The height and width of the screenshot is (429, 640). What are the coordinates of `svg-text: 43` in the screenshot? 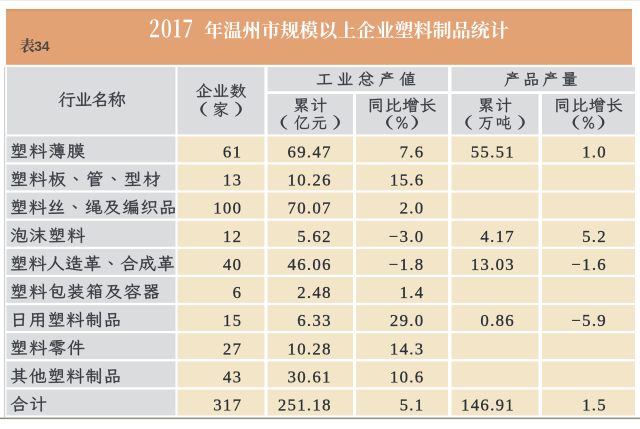 It's located at (232, 377).